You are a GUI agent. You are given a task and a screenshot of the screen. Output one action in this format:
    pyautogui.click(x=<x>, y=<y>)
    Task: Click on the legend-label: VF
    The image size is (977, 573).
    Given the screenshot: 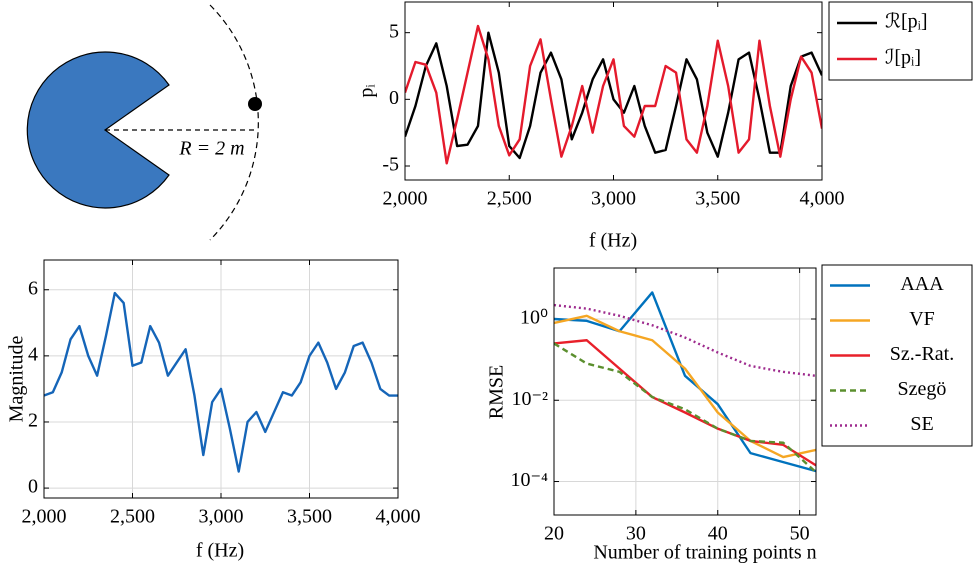 What is the action you would take?
    pyautogui.click(x=922, y=319)
    